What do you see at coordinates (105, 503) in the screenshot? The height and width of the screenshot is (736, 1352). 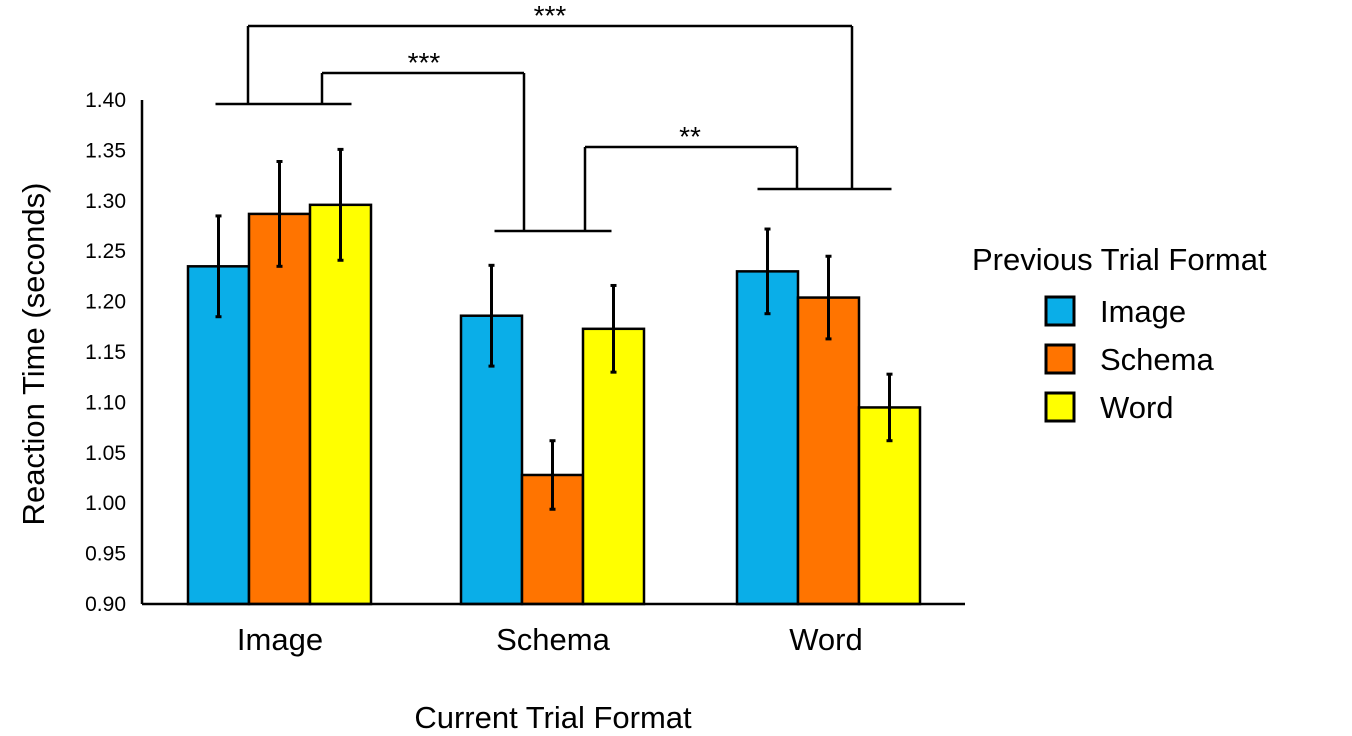 I see `y-tick-label: 1.00` at bounding box center [105, 503].